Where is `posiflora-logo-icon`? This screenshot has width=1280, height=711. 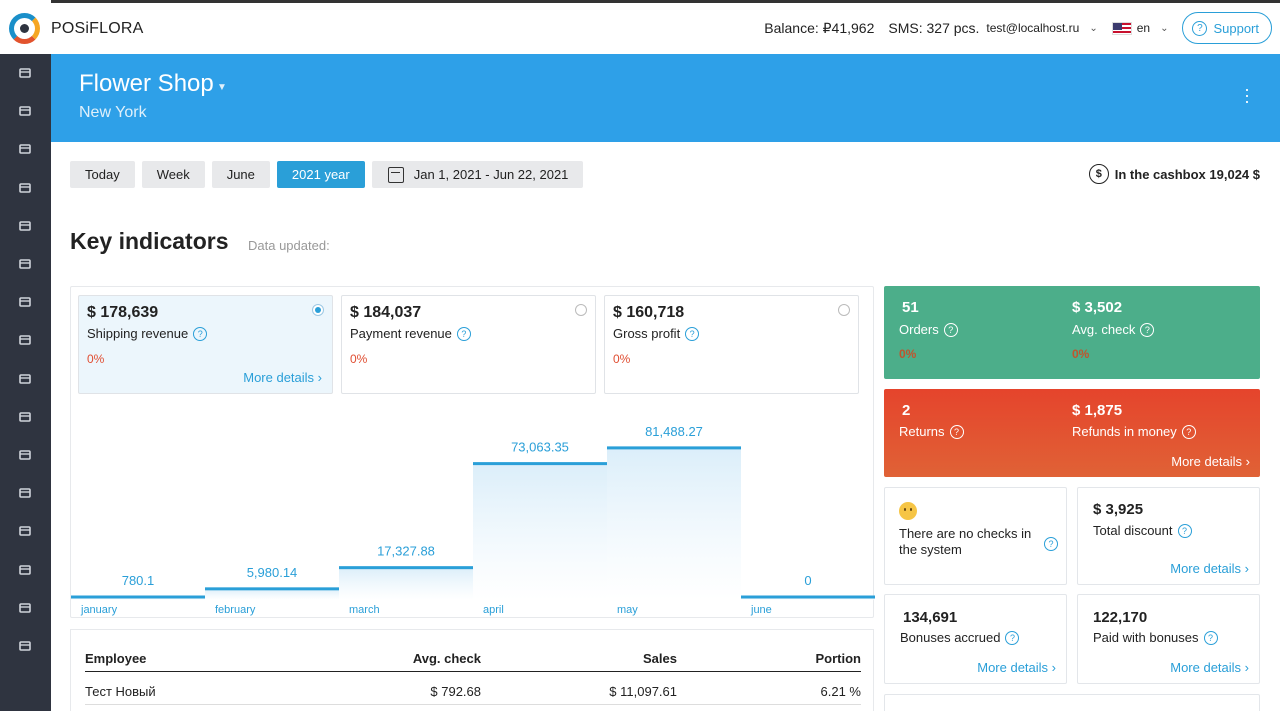 posiflora-logo-icon is located at coordinates (24, 28).